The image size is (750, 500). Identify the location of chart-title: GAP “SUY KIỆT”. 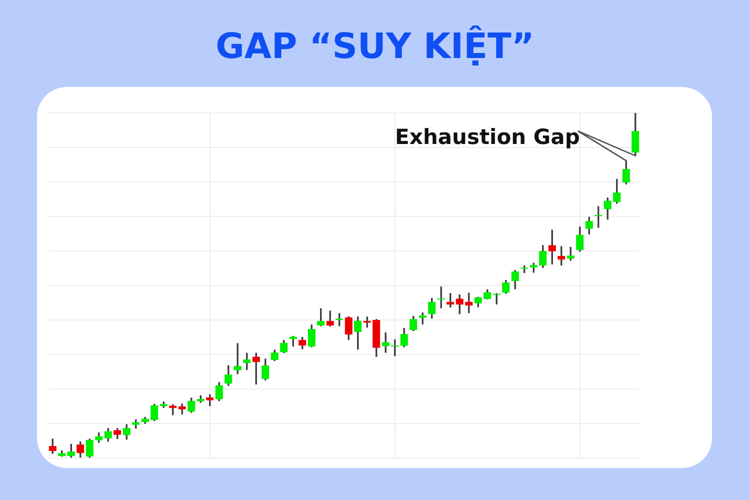
(375, 46).